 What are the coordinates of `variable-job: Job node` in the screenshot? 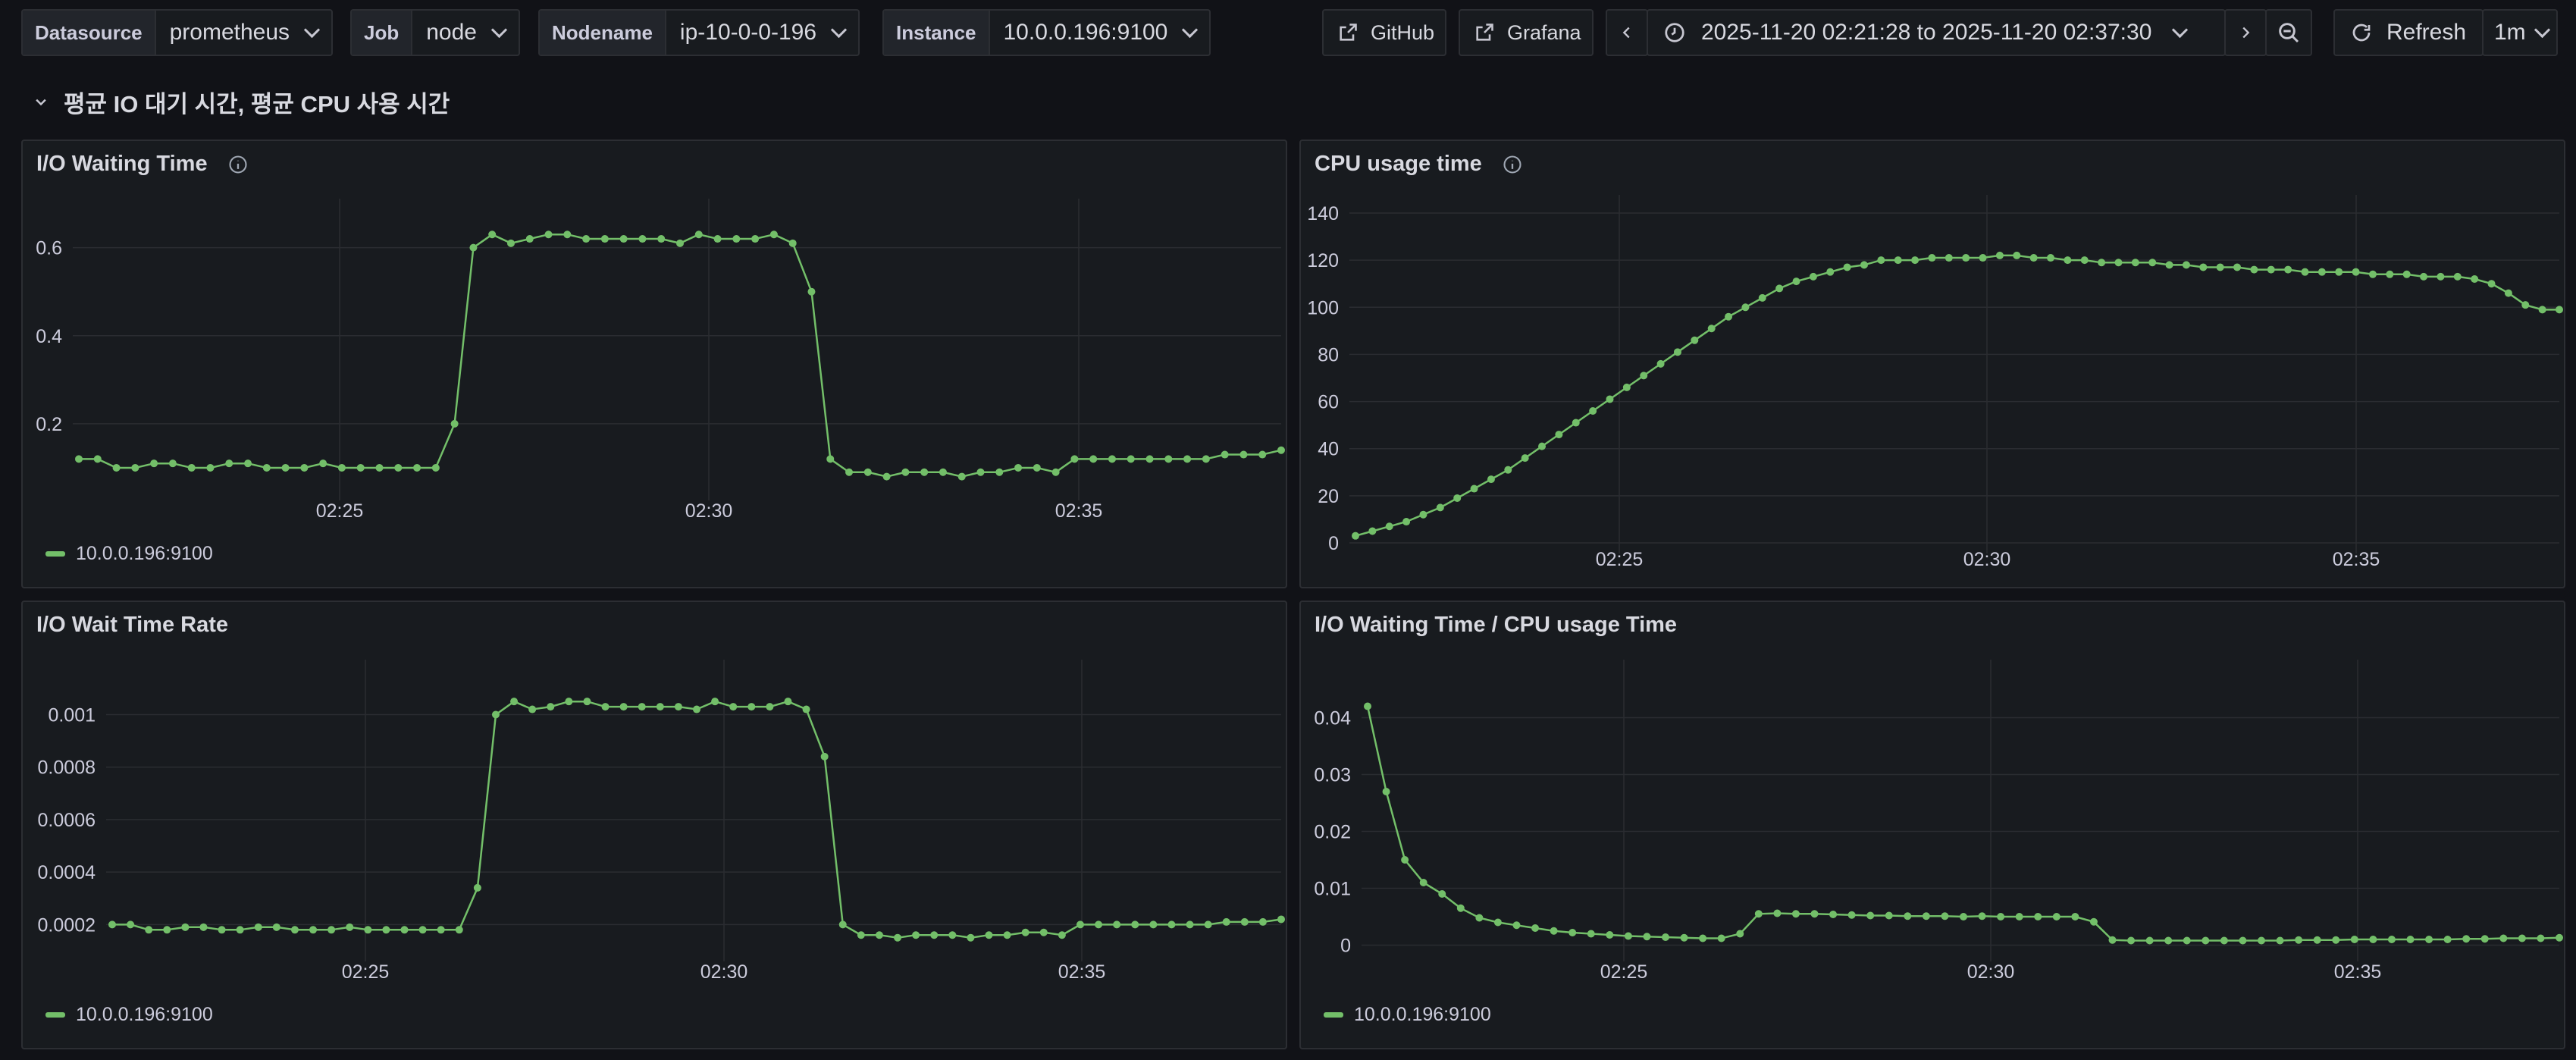 It's located at (435, 32).